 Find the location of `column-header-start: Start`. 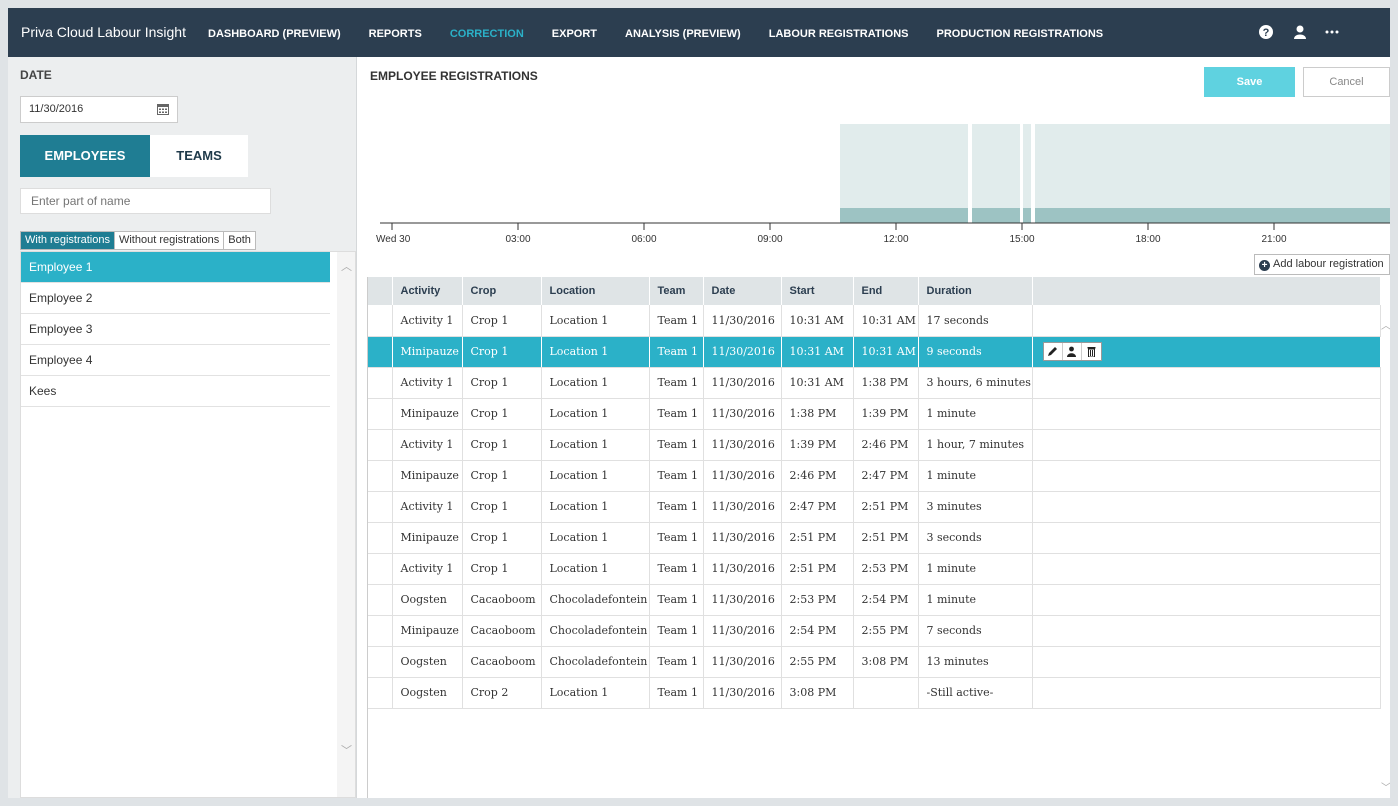

column-header-start: Start is located at coordinates (817, 291).